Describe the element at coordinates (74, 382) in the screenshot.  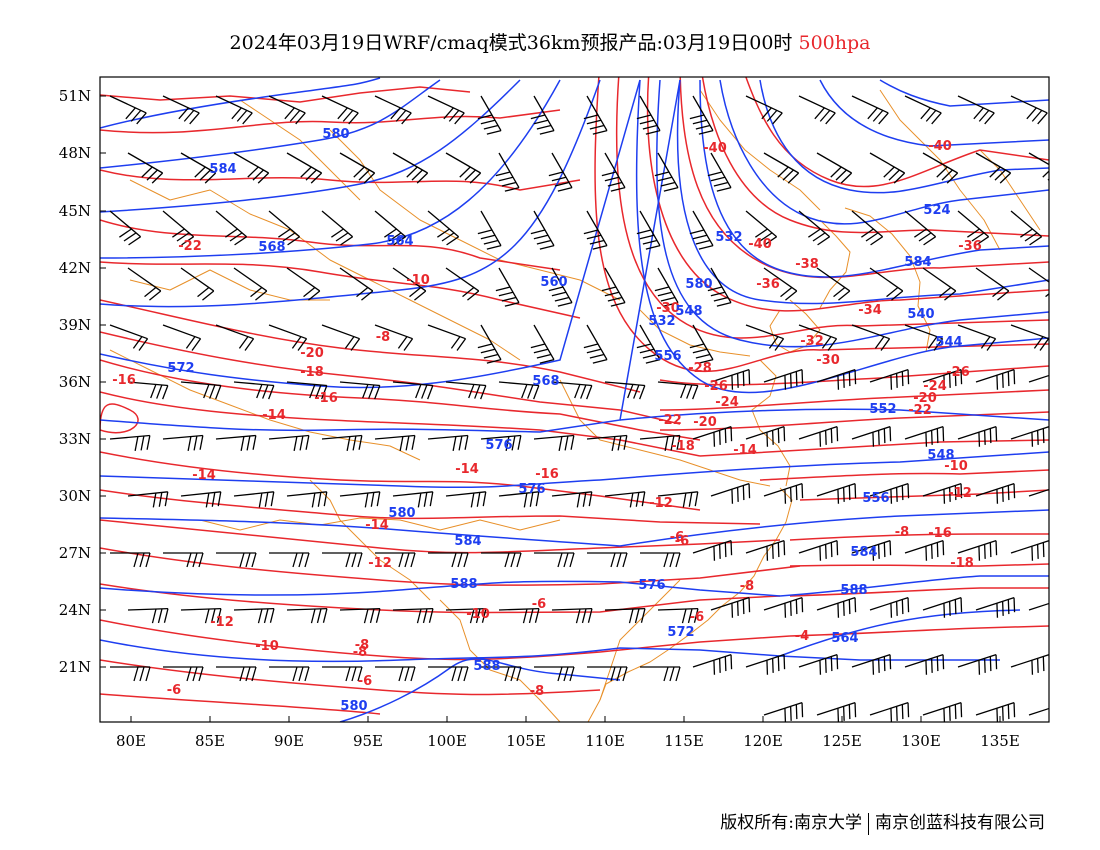
I see `lat-label: 36N` at that location.